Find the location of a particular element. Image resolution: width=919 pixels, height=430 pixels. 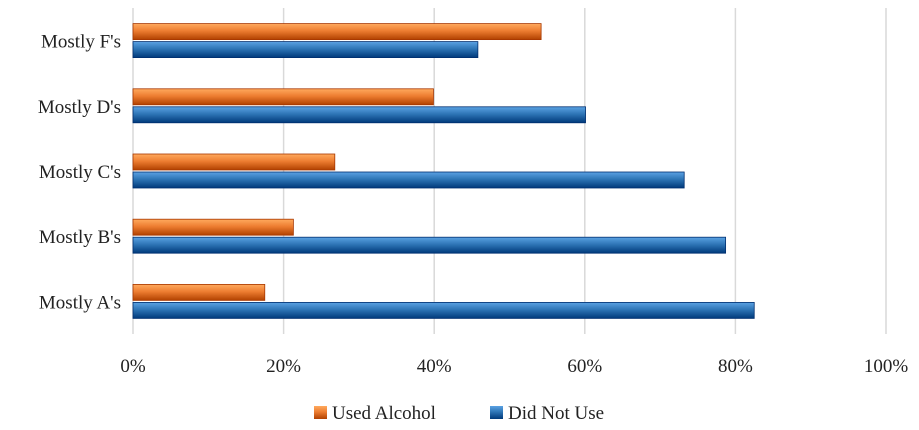

x-tick-label: 100% is located at coordinates (886, 366).